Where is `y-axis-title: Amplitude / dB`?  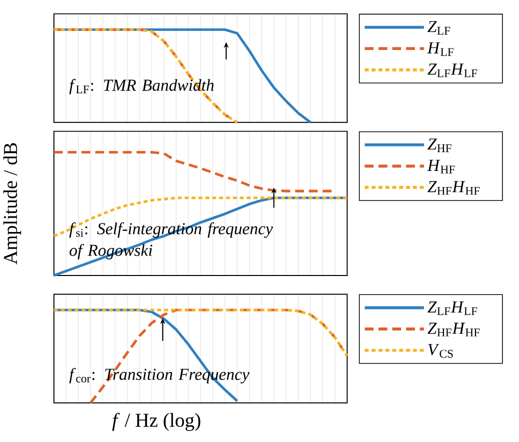 y-axis-title: Amplitude / dB is located at coordinates (12, 203).